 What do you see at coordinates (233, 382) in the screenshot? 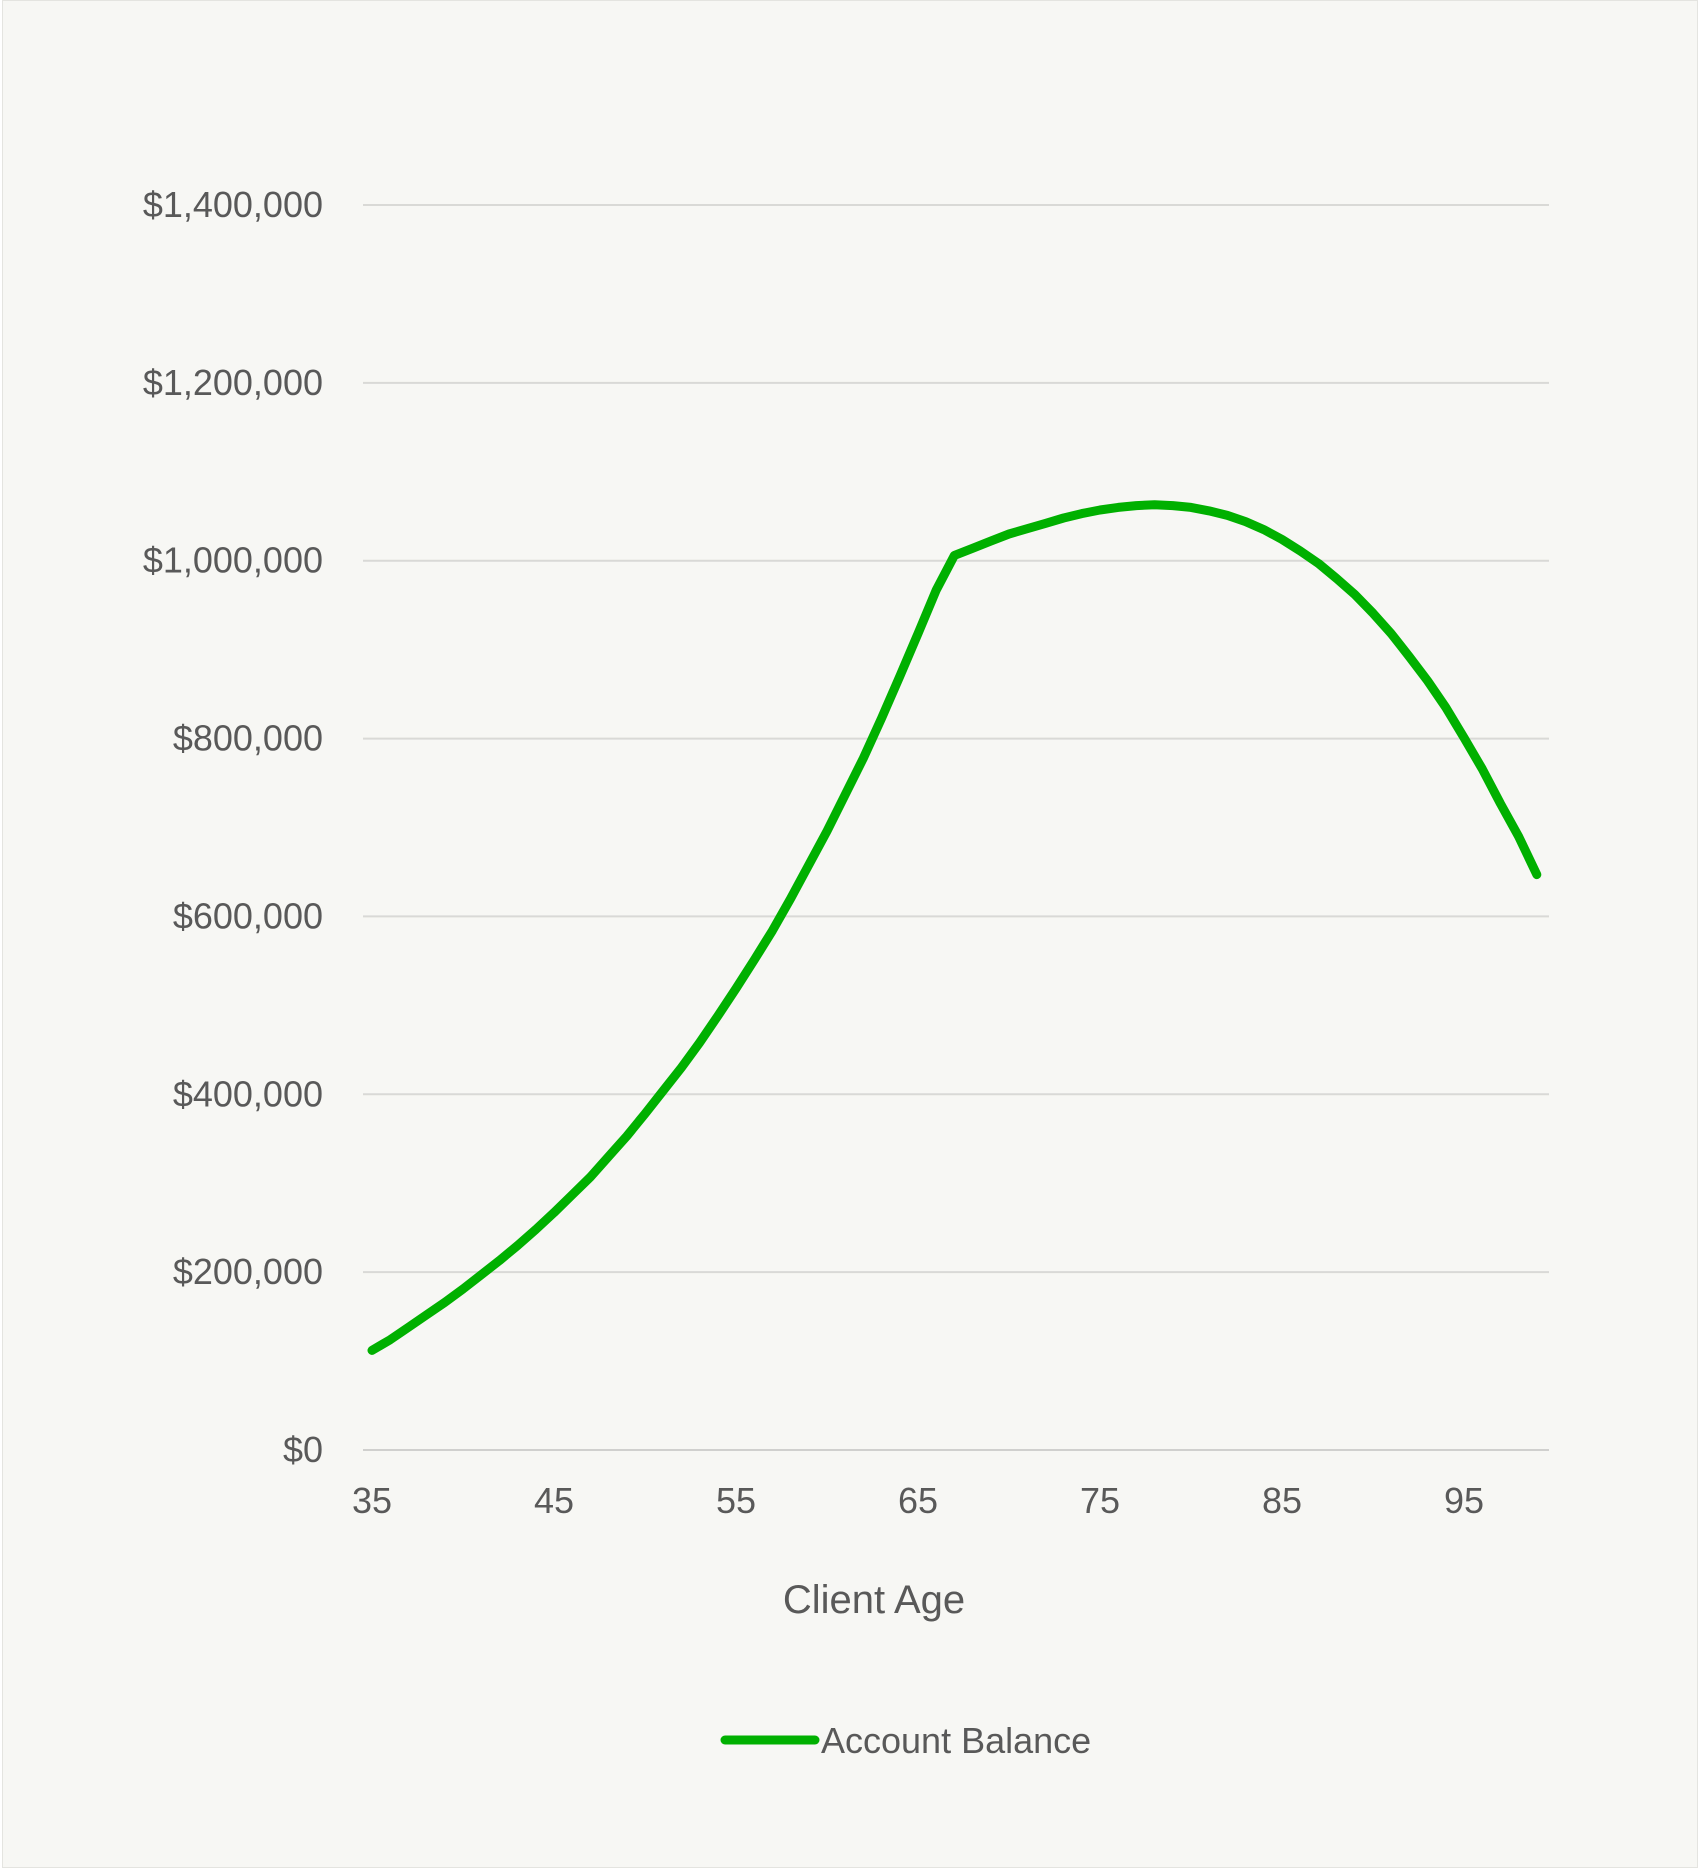
I see `y-tick-label: $1,200,000` at bounding box center [233, 382].